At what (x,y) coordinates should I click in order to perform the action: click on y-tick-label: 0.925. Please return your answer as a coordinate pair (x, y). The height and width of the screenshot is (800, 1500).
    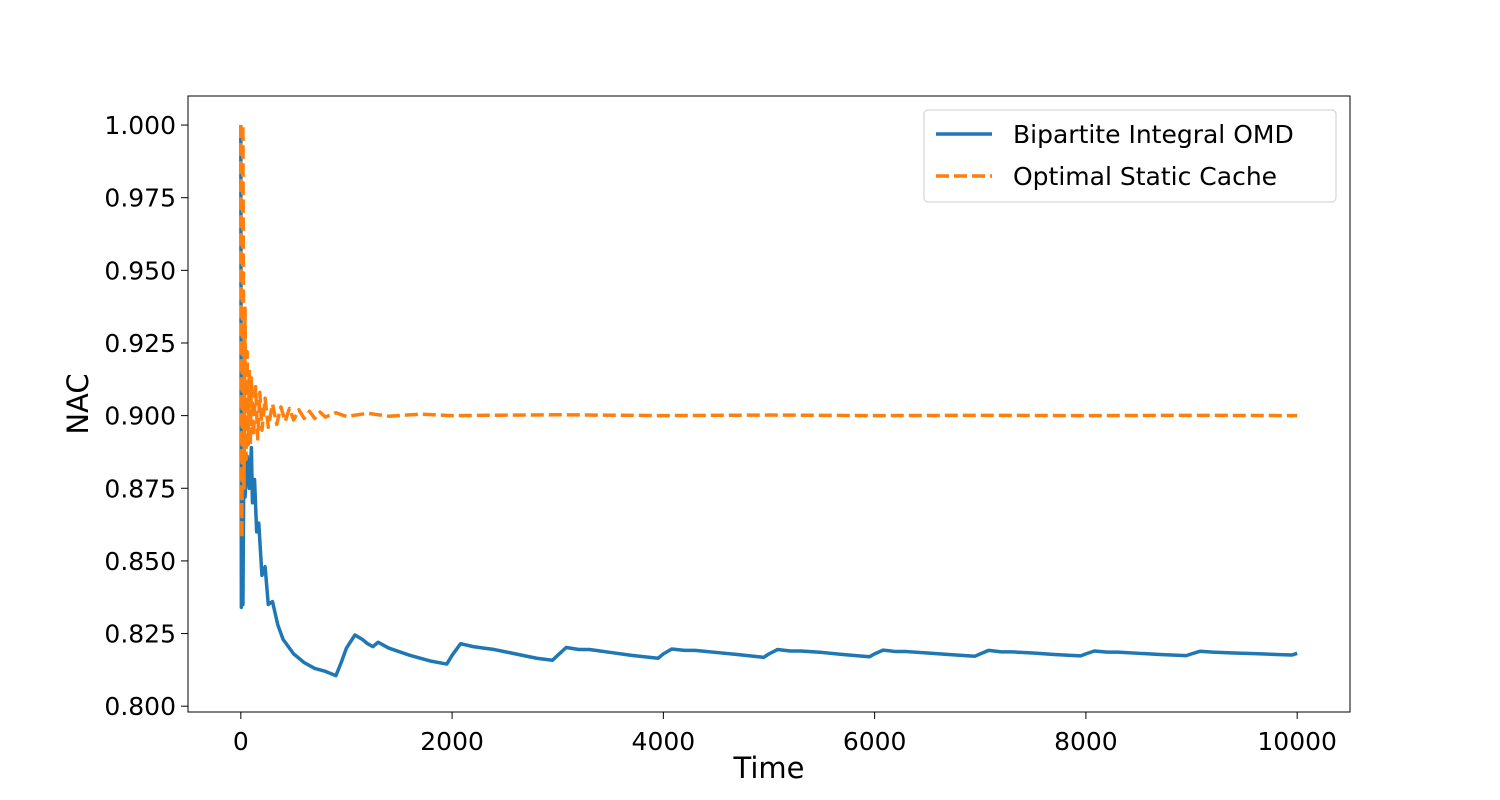
    Looking at the image, I should click on (140, 343).